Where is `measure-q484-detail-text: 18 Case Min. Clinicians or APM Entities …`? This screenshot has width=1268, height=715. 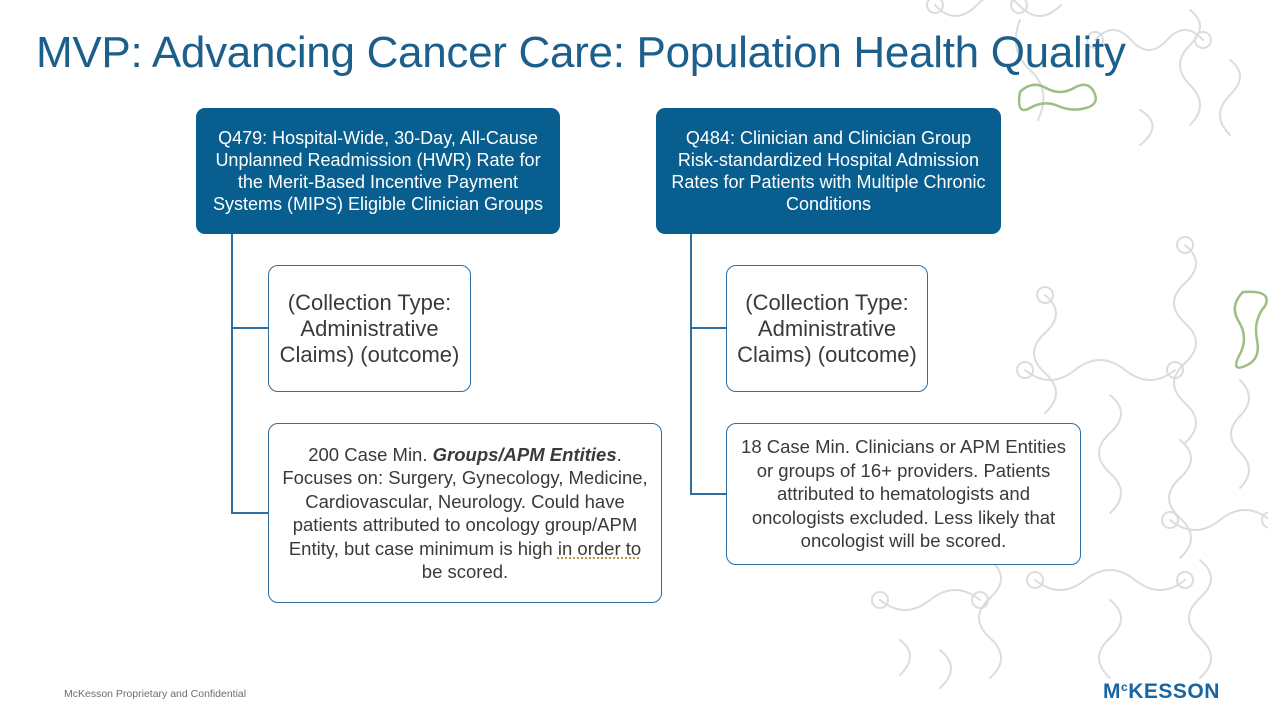 measure-q484-detail-text: 18 Case Min. Clinicians or APM Entities … is located at coordinates (903, 494).